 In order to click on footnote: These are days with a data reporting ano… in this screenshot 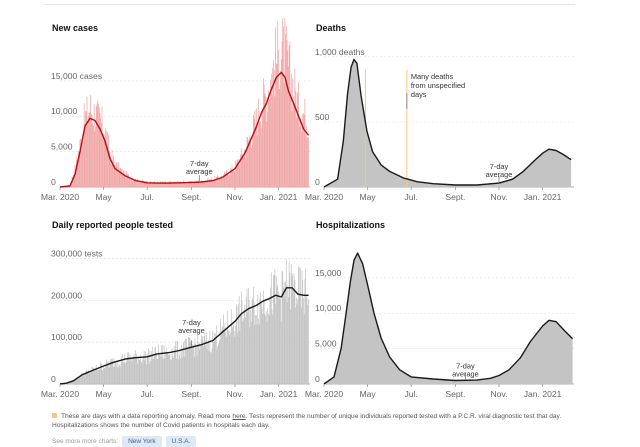, I will do `click(312, 421)`.